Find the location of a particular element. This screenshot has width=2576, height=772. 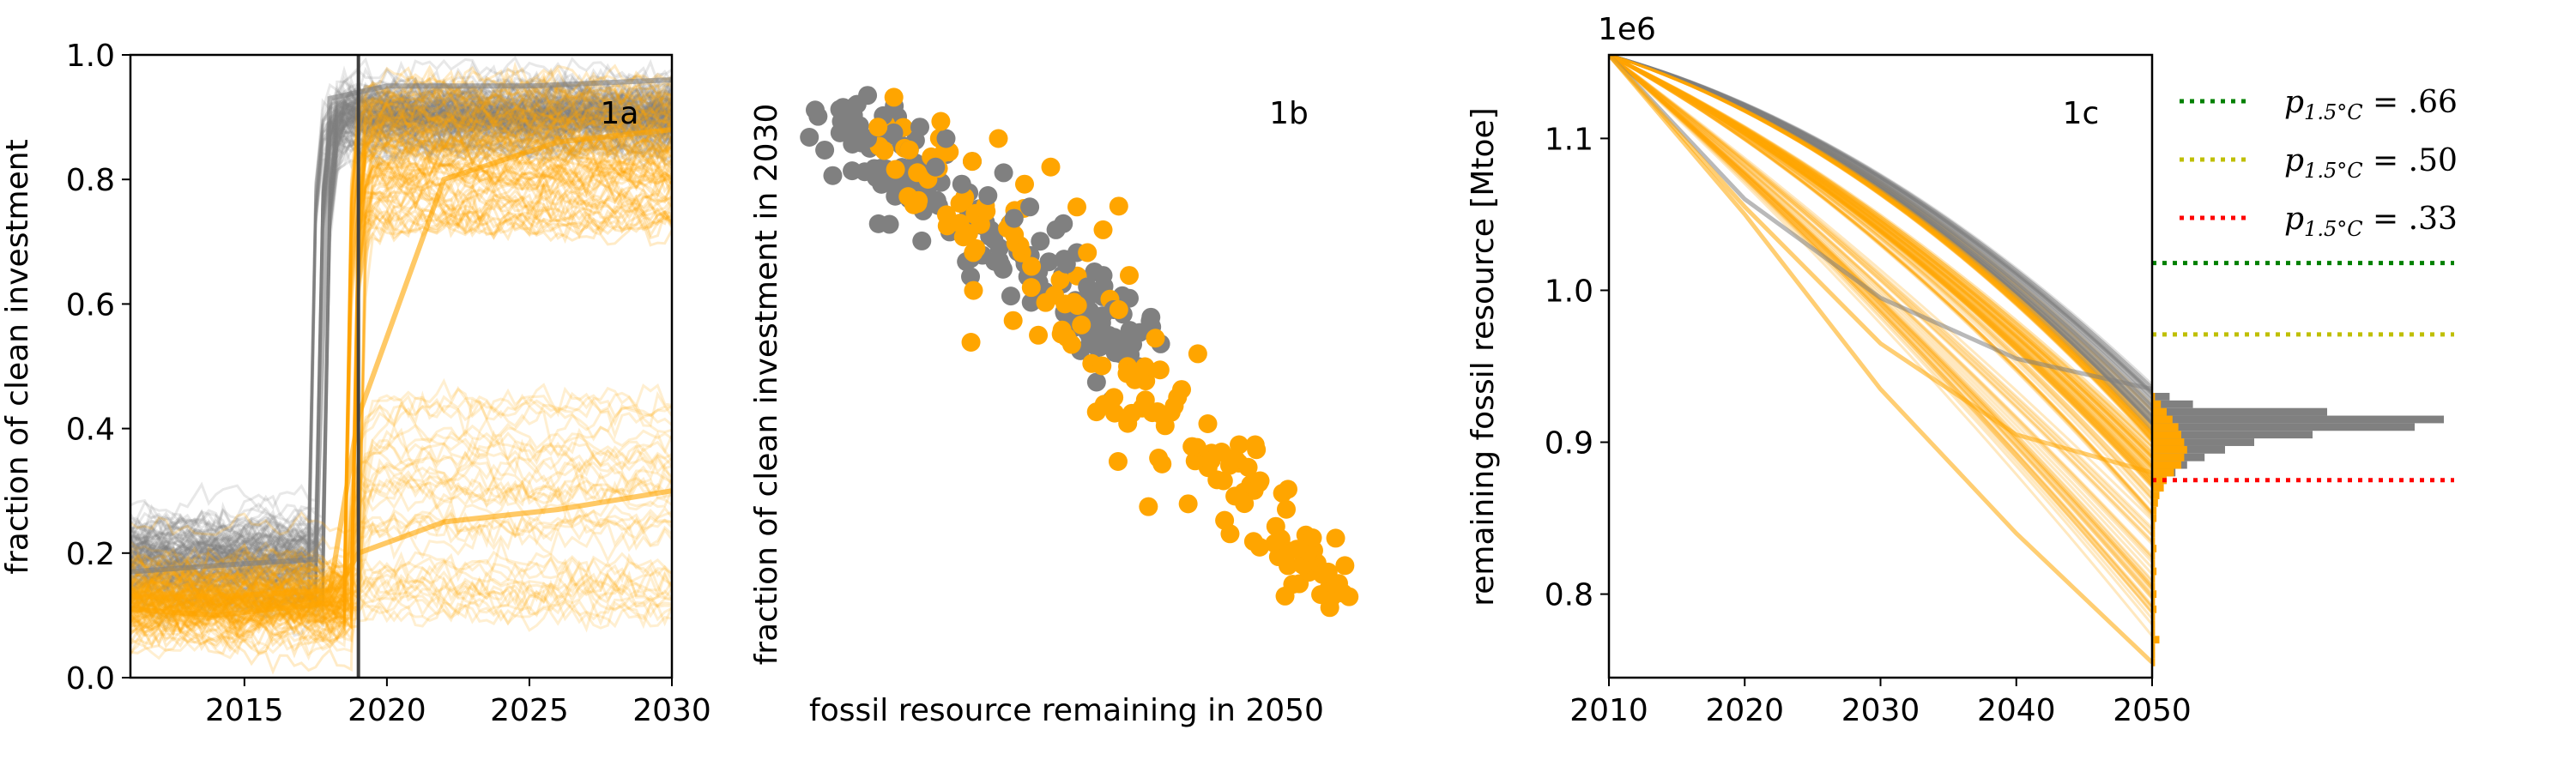

y-tick-label: 0.9 is located at coordinates (1569, 443).